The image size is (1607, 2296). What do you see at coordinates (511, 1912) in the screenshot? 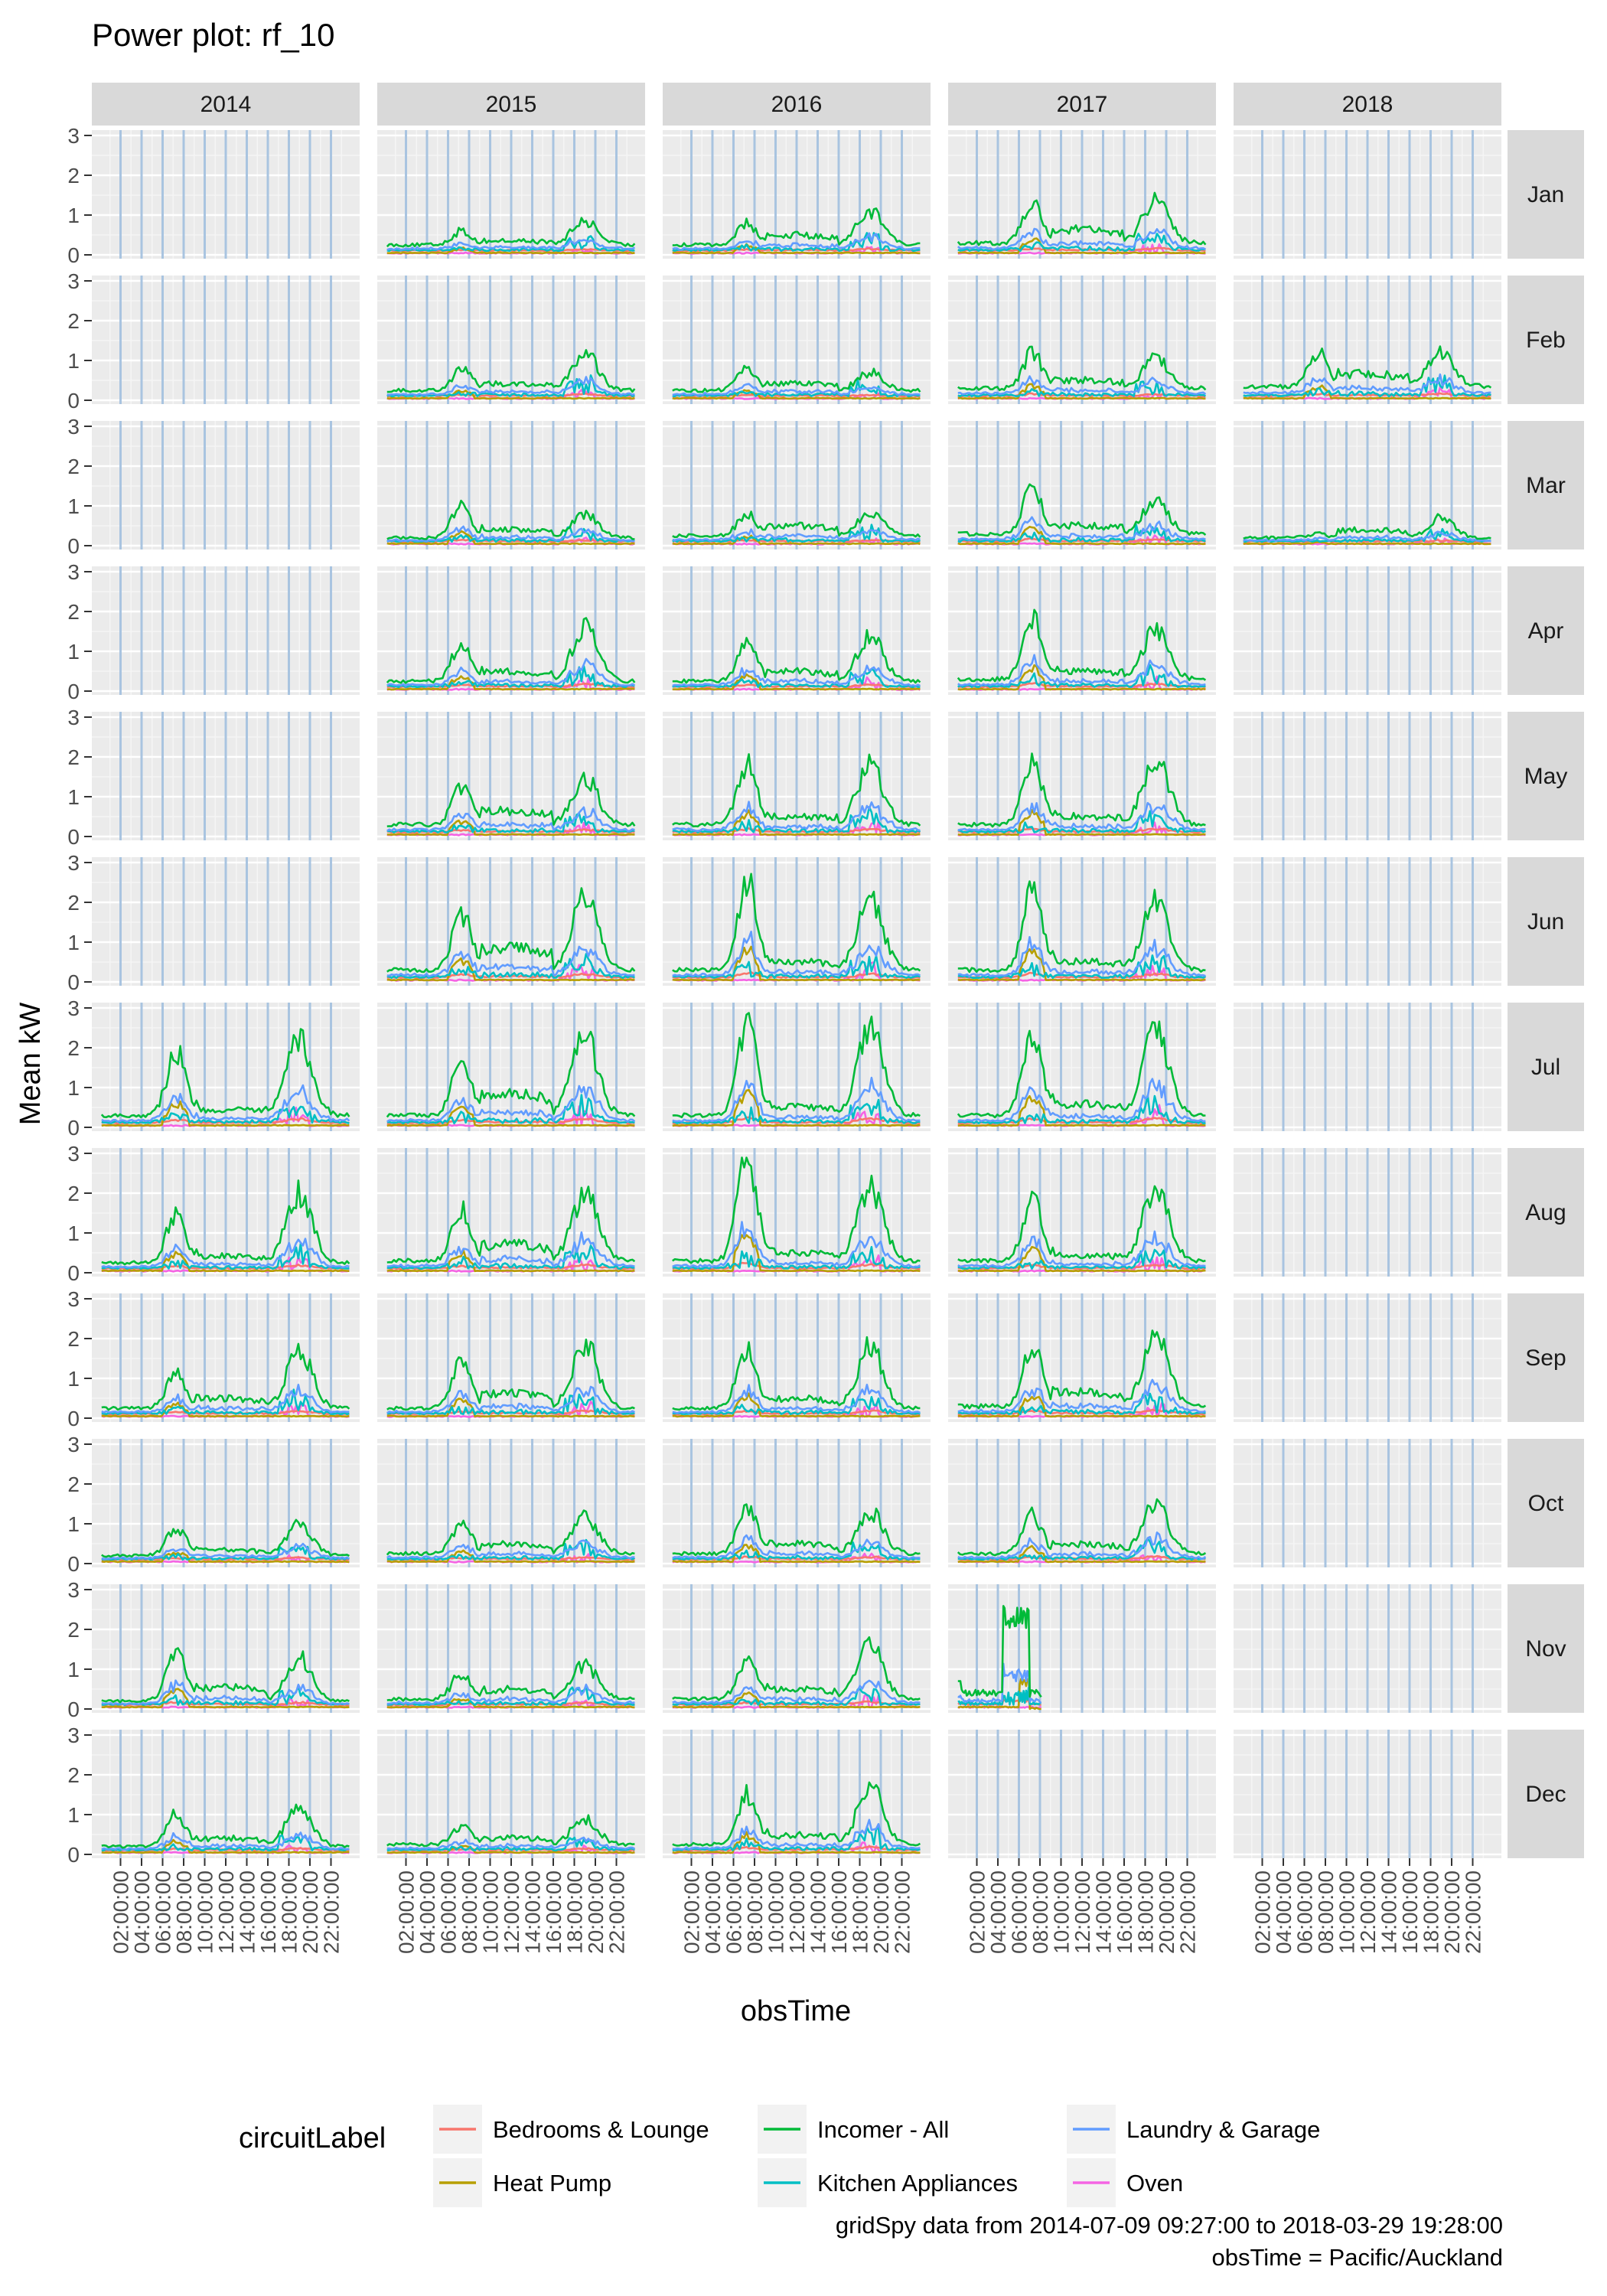
I see `x-tick-label: 12:00:00` at bounding box center [511, 1912].